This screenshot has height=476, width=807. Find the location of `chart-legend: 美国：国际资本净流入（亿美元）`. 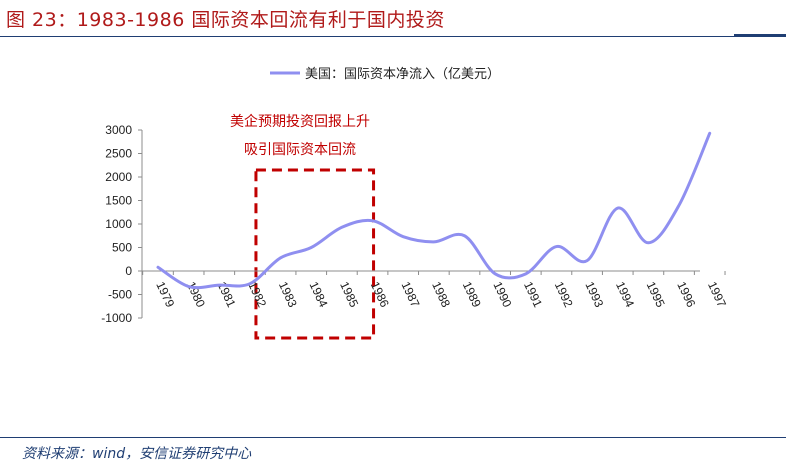

chart-legend: 美国：国际资本净流入（亿美元） is located at coordinates (385, 74).